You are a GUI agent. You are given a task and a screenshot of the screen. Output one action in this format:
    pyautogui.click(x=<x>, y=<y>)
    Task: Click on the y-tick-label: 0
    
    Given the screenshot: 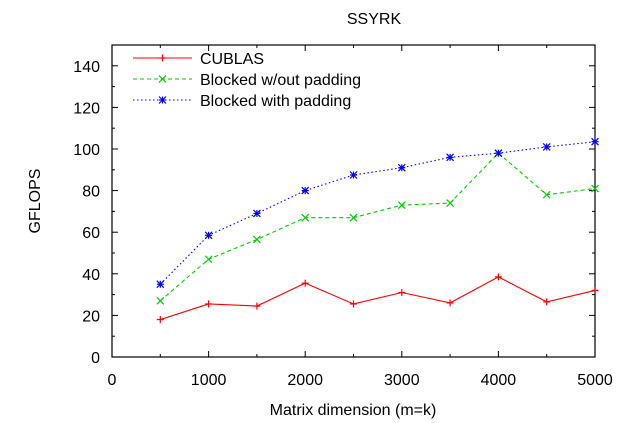 What is the action you would take?
    pyautogui.click(x=95, y=358)
    